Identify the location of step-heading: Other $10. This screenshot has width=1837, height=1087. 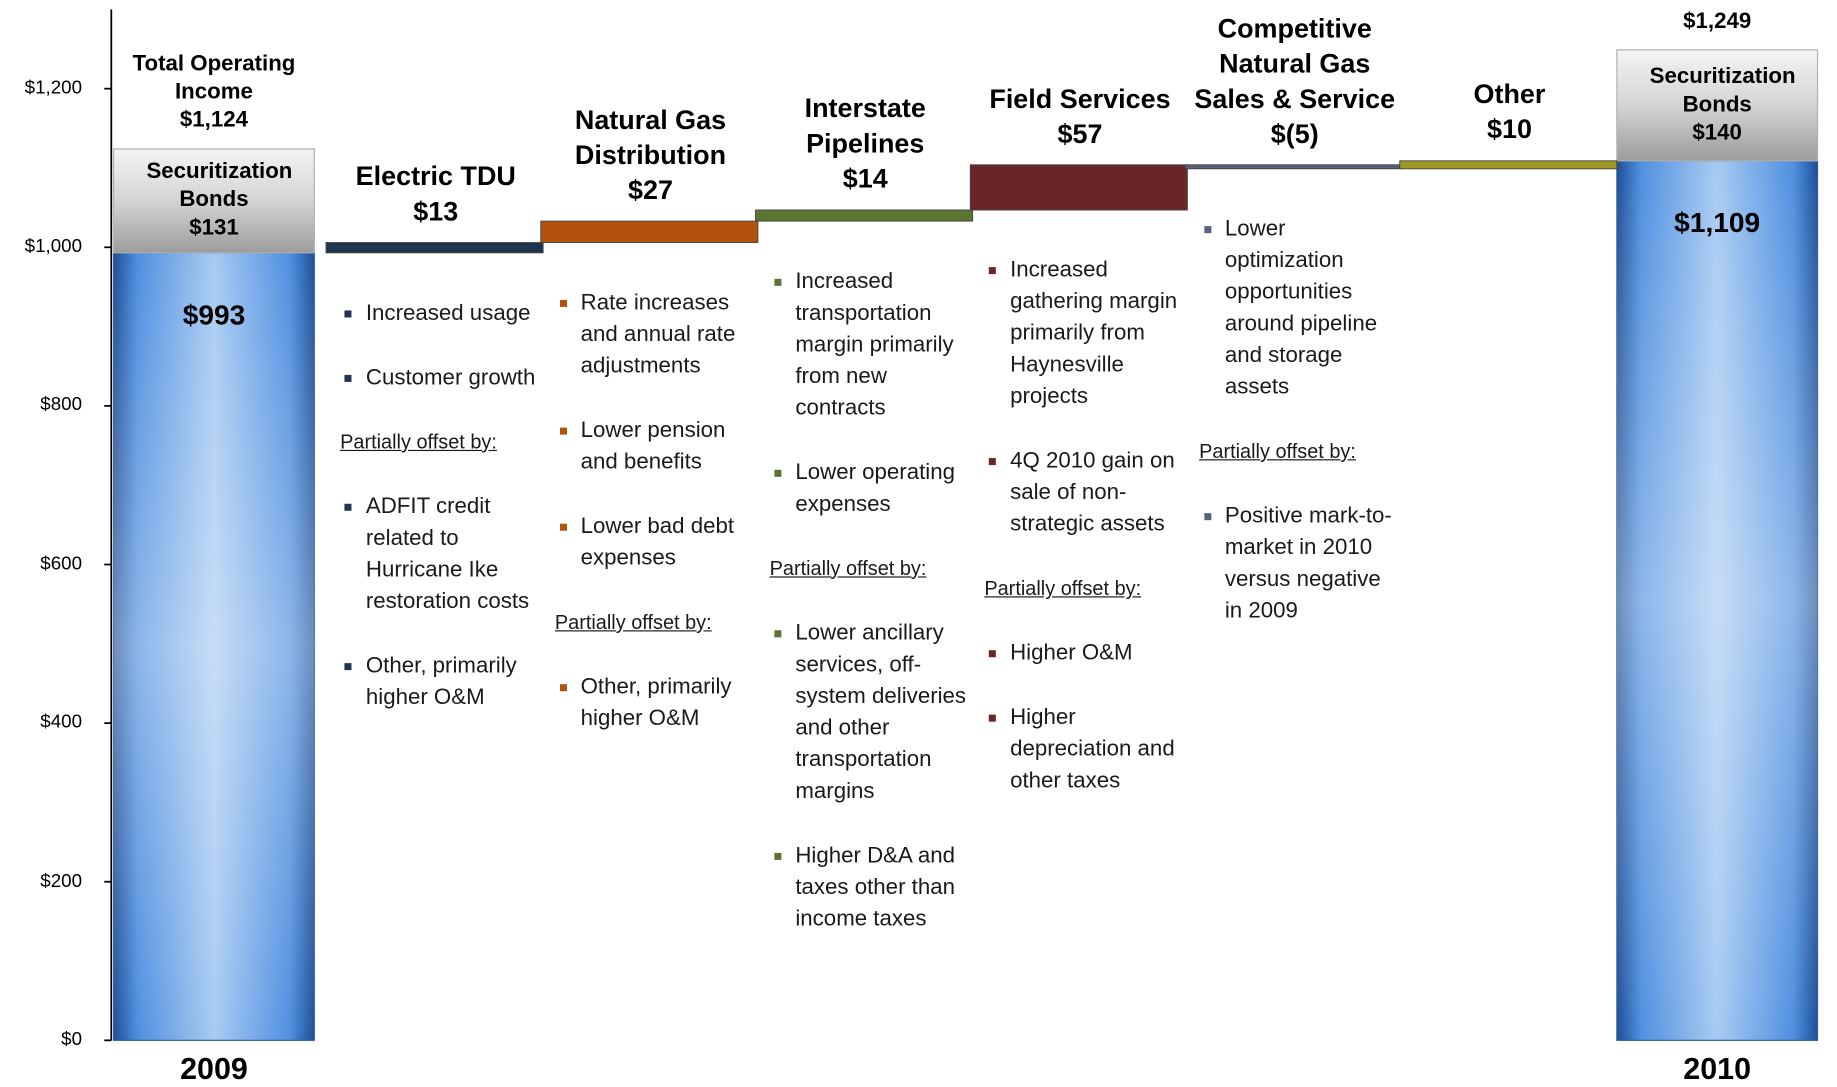
(1509, 111).